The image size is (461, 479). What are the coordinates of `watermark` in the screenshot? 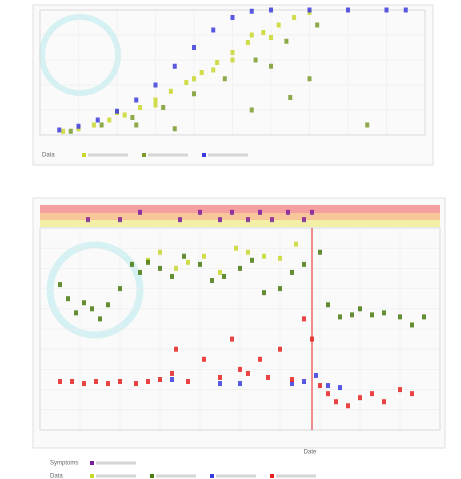 It's located at (95, 290).